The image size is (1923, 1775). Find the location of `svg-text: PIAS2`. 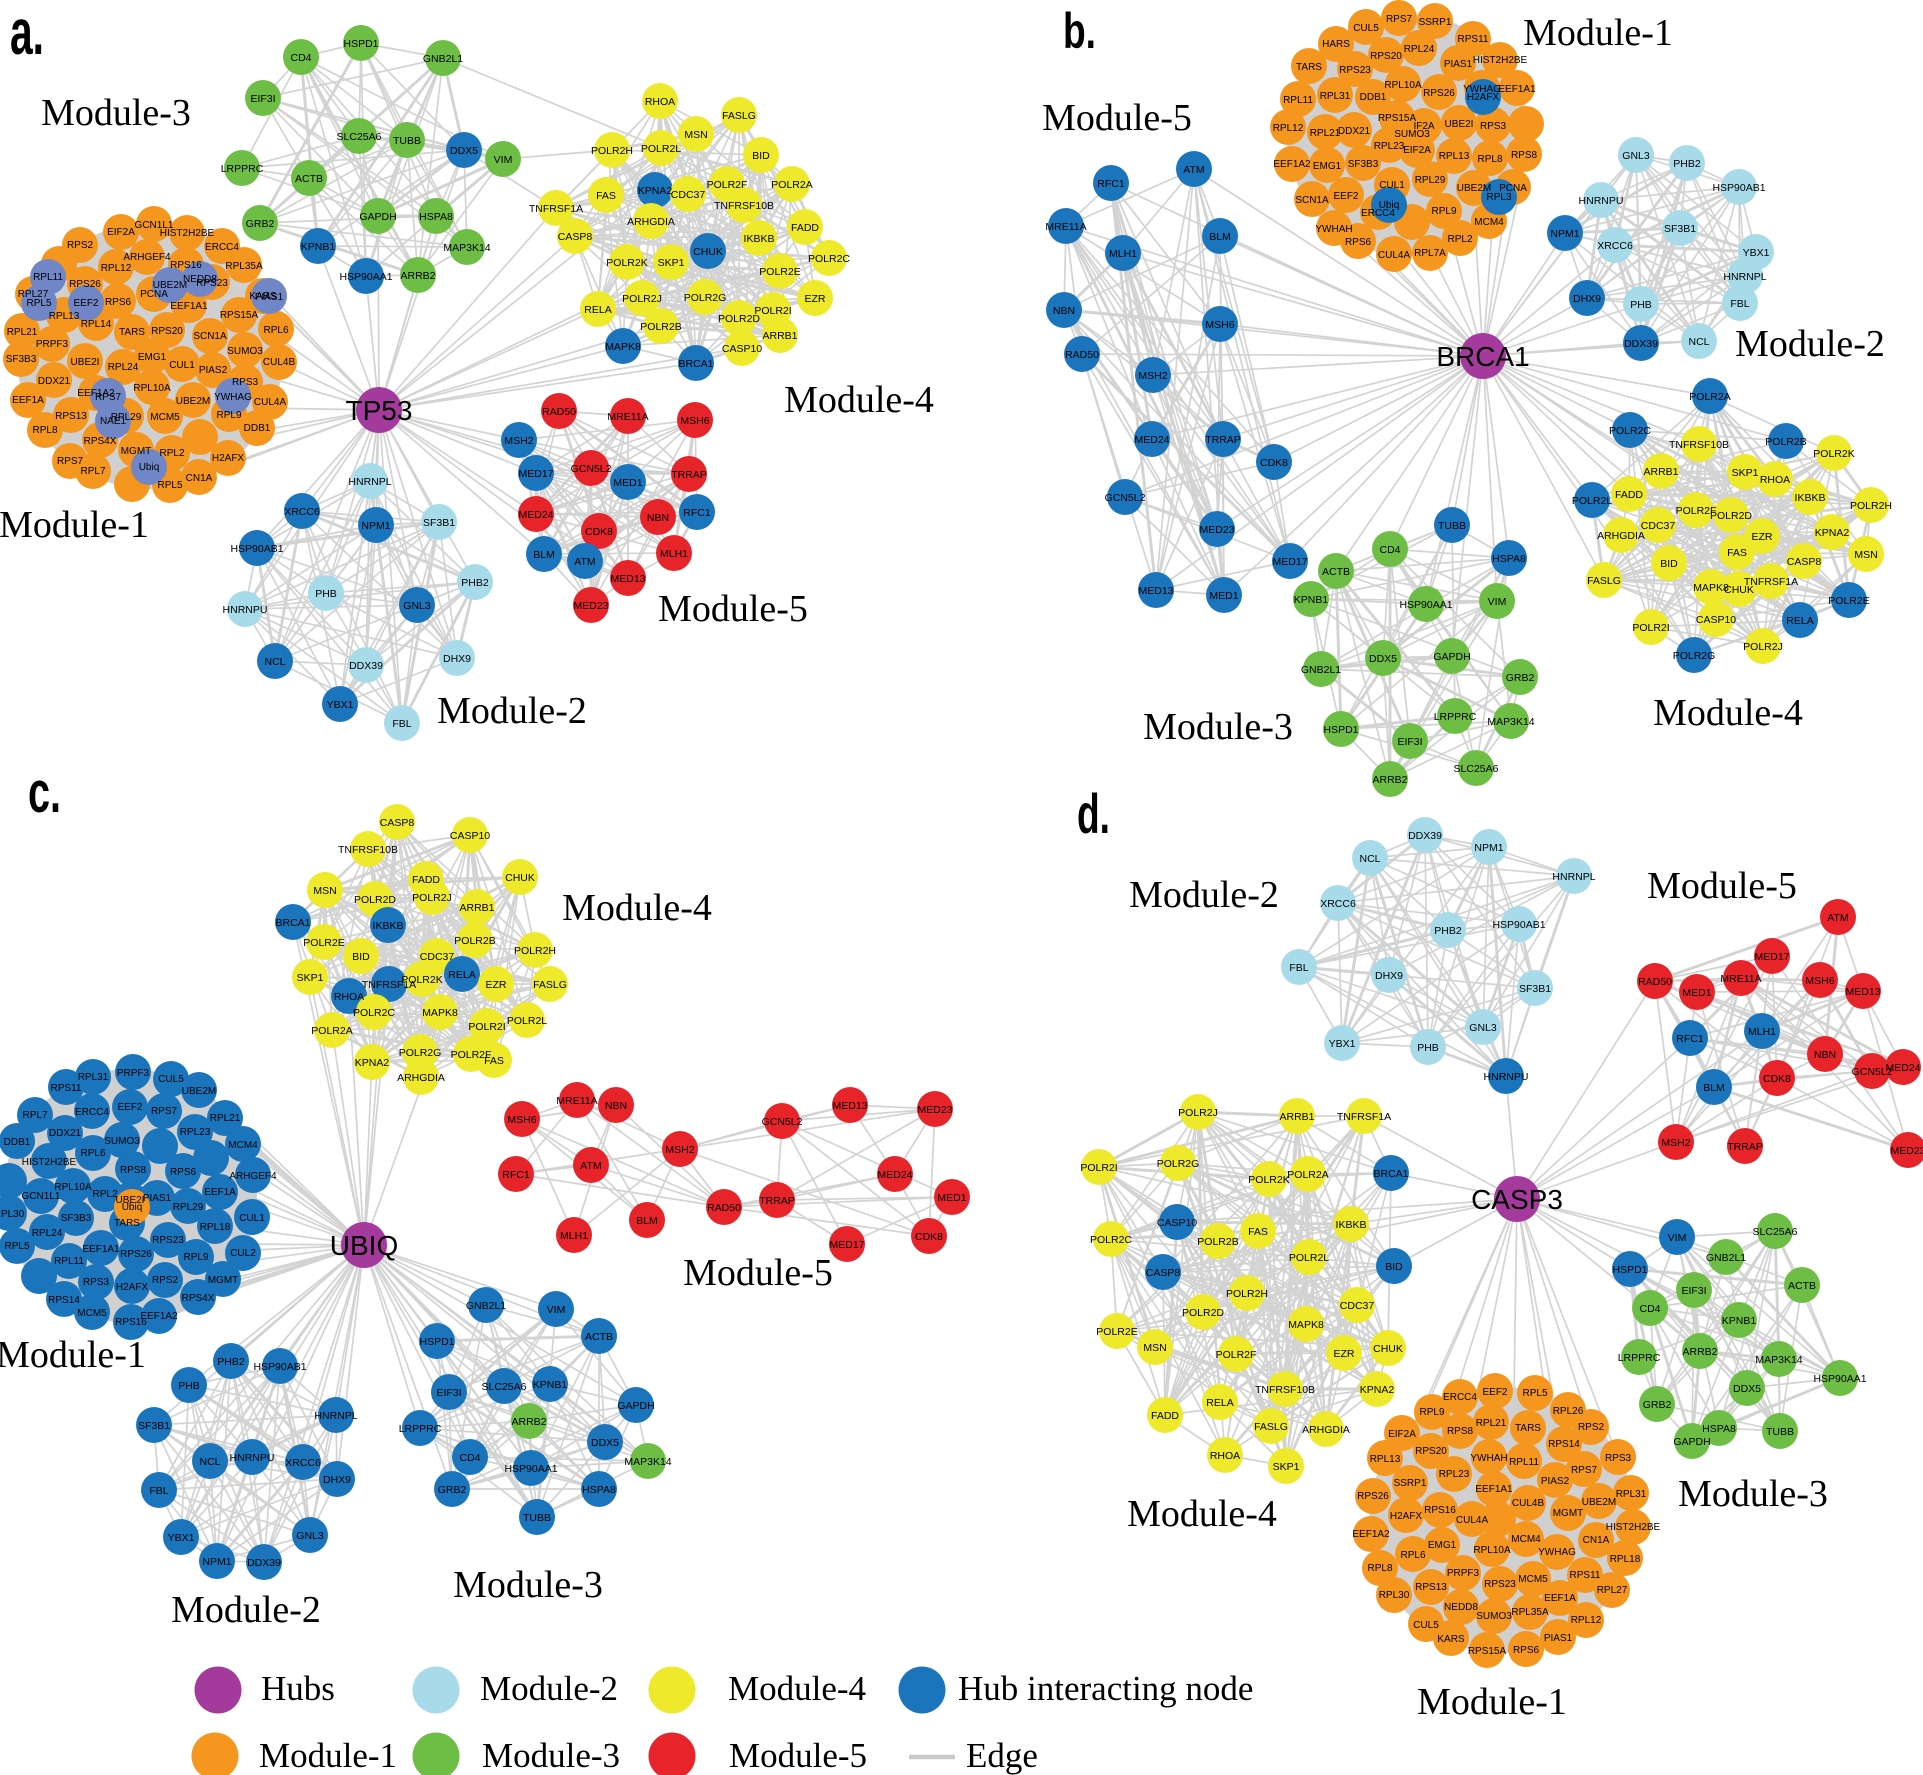

svg-text: PIAS2 is located at coordinates (213, 370).